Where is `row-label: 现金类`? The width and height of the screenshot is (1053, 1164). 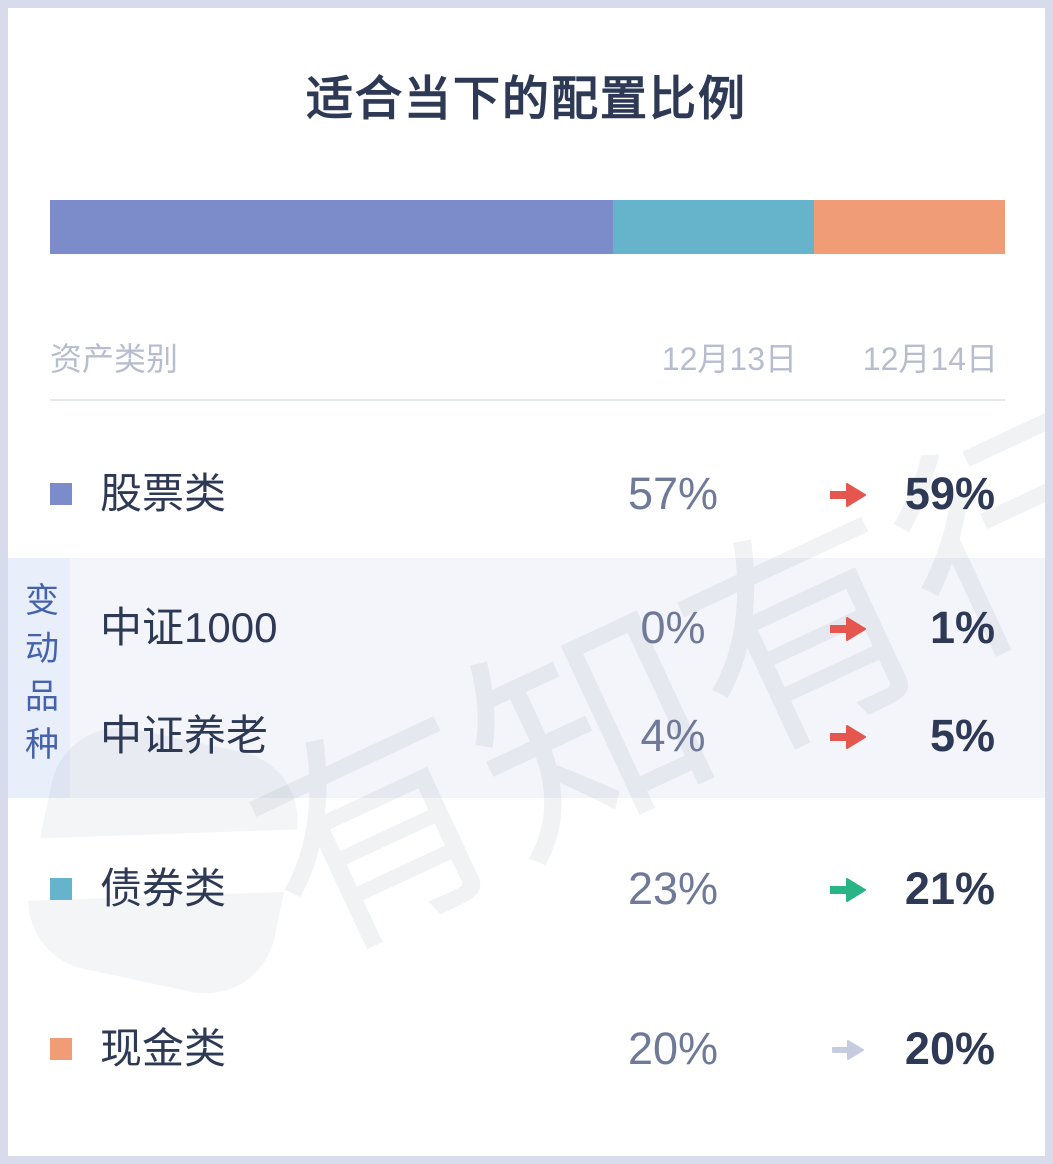 row-label: 现金类 is located at coordinates (163, 1048).